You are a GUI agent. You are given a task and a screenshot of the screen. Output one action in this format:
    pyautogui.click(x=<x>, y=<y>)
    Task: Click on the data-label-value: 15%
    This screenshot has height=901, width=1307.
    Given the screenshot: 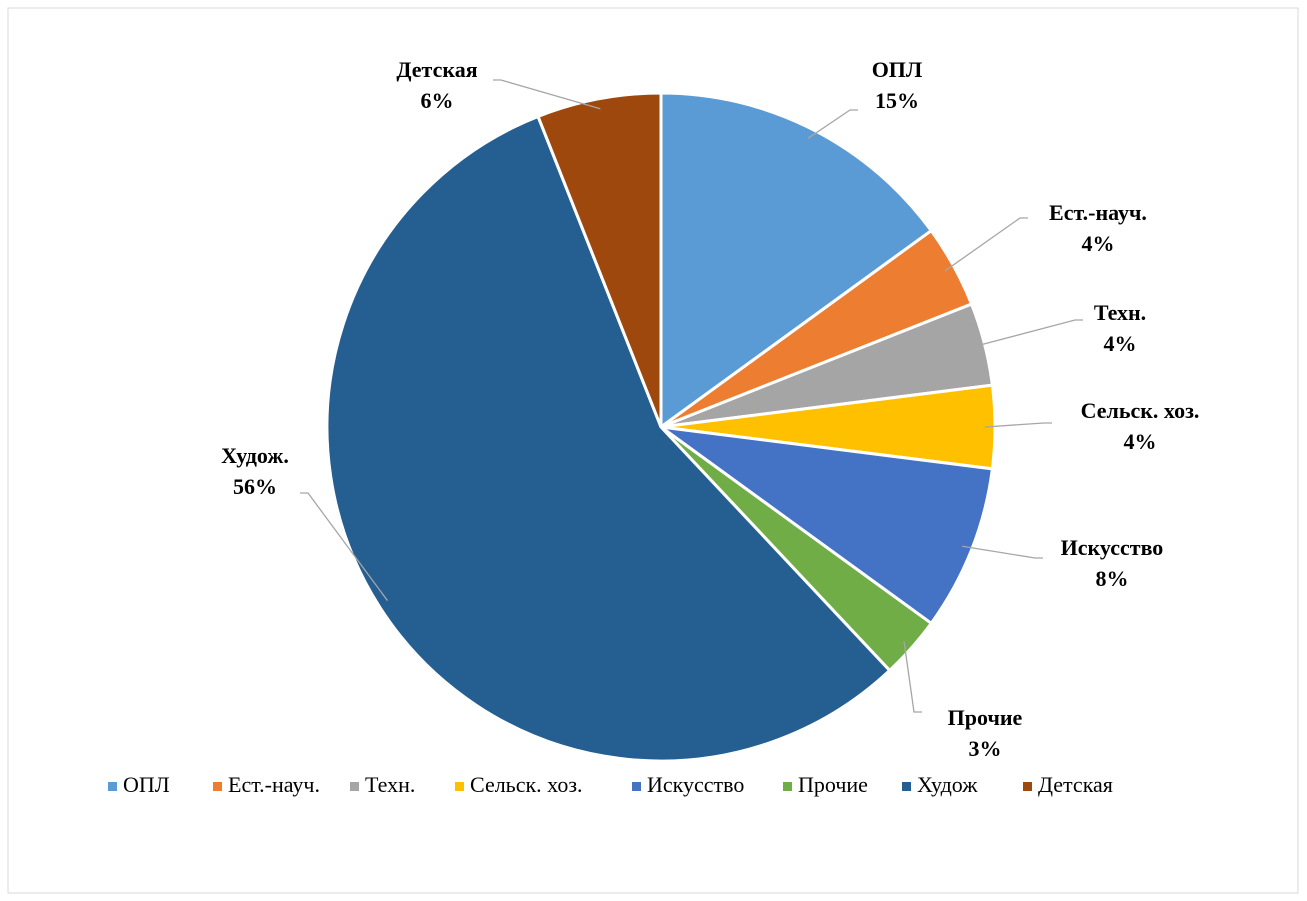 What is the action you would take?
    pyautogui.click(x=897, y=100)
    